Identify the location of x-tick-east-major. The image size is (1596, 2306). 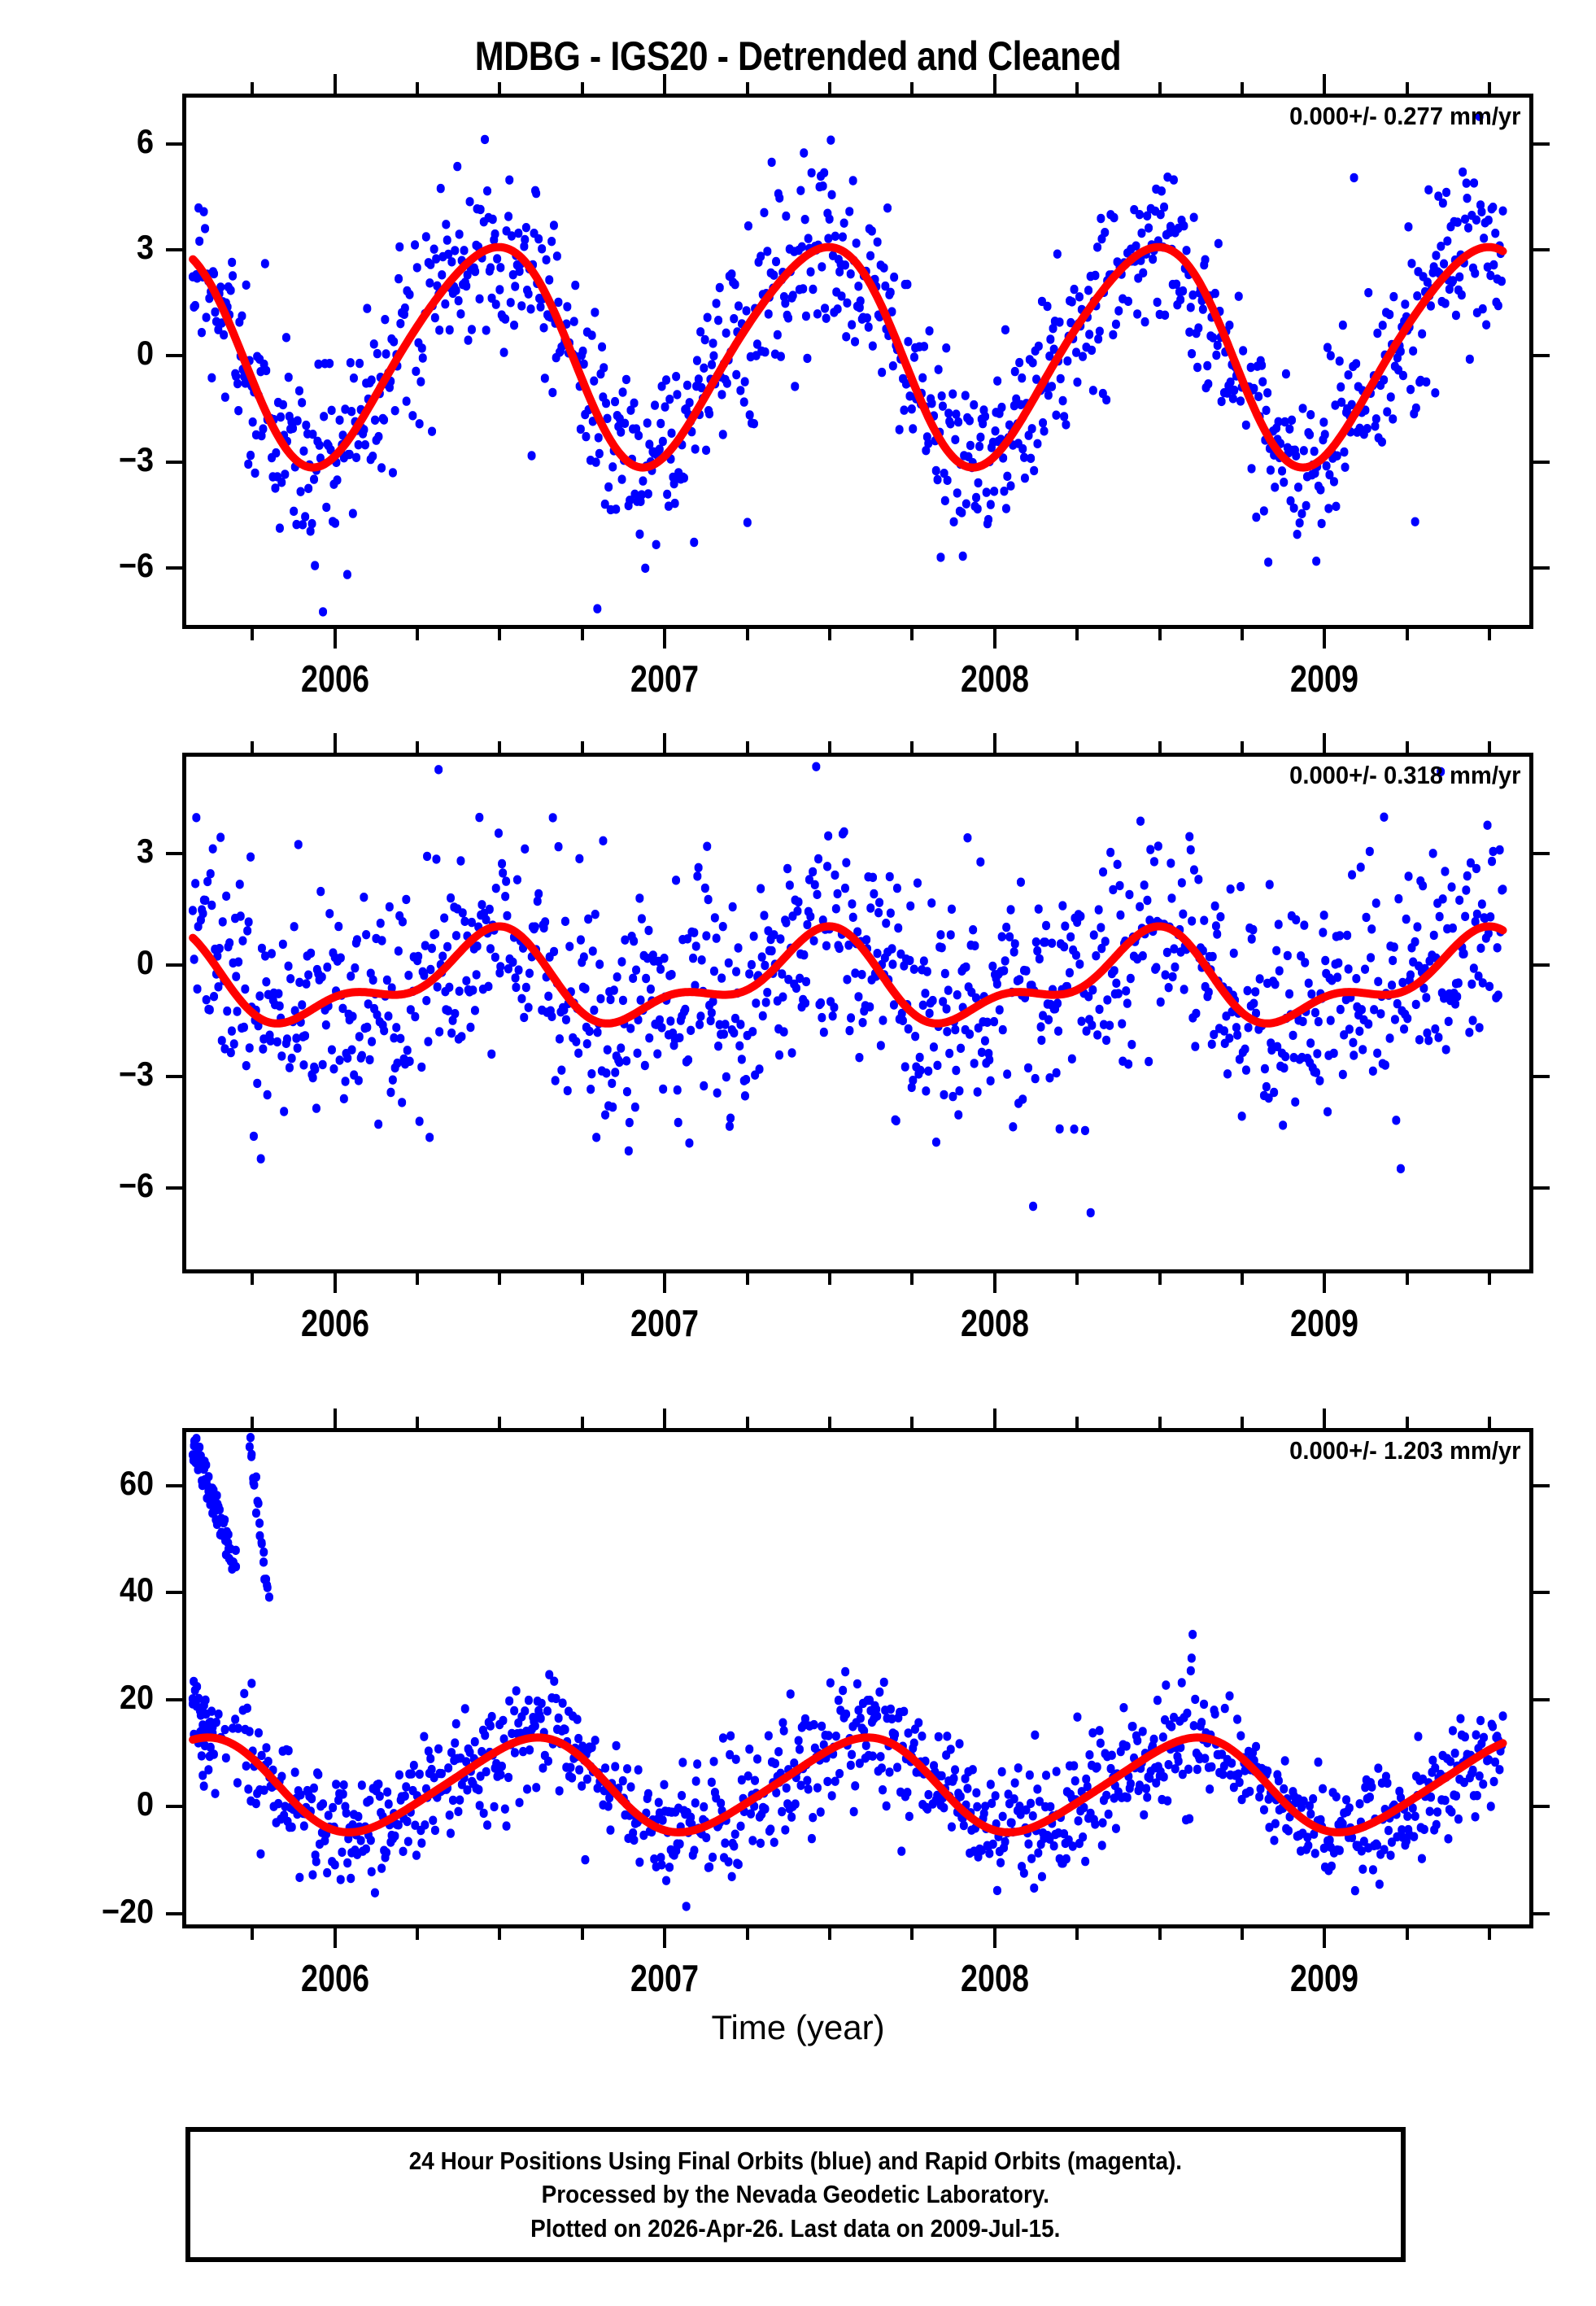
(665, 639).